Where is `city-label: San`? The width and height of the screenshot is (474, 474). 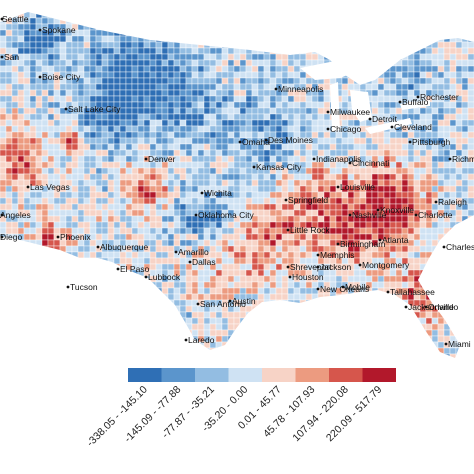
city-label: San is located at coordinates (11, 57).